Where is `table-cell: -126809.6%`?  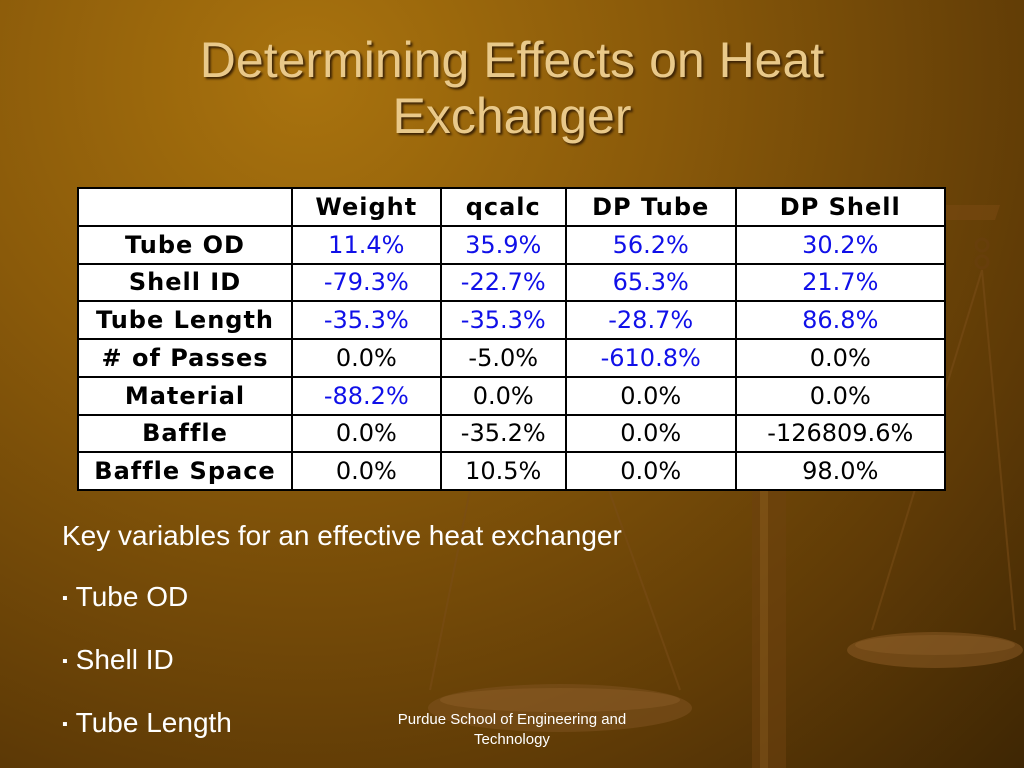 table-cell: -126809.6% is located at coordinates (840, 433).